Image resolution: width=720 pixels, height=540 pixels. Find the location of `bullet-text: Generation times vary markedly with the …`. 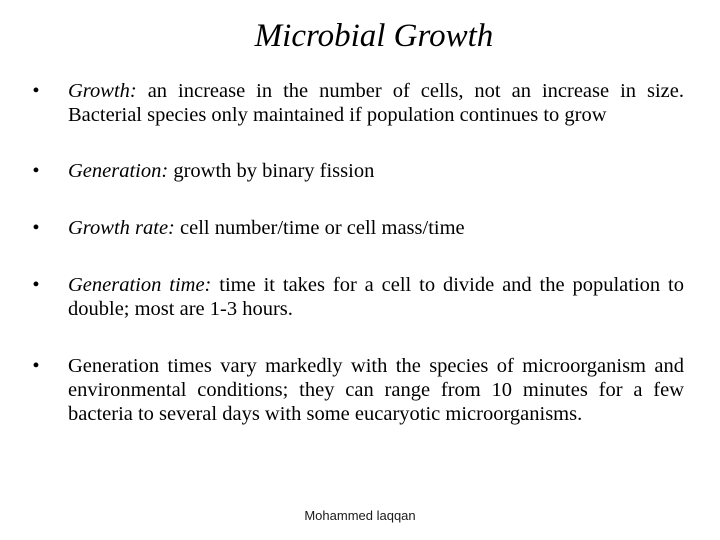

bullet-text: Generation times vary markedly with the … is located at coordinates (376, 390).